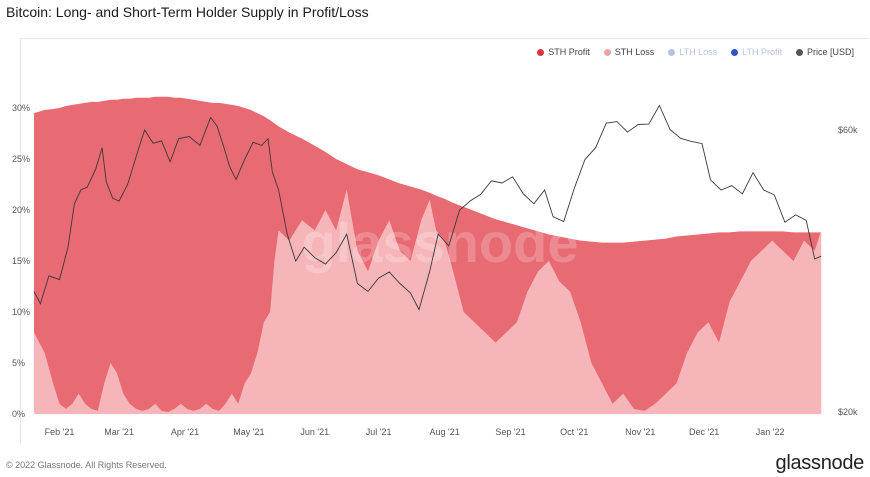 Image resolution: width=870 pixels, height=477 pixels. I want to click on legend-label: LTH Profit, so click(762, 52).